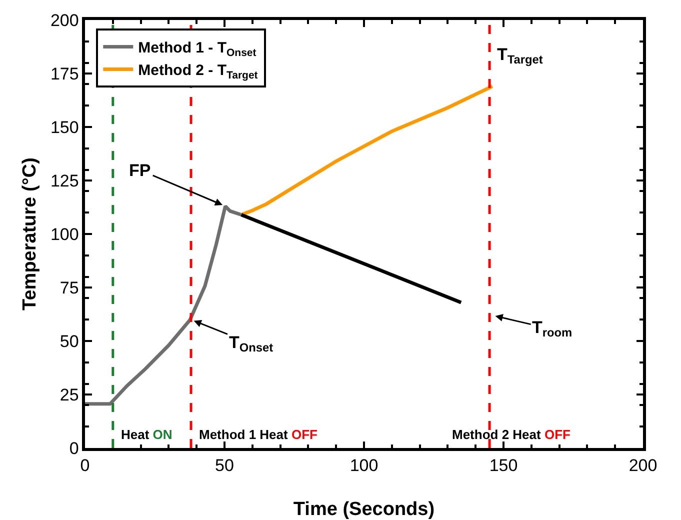 The width and height of the screenshot is (681, 520). I want to click on y-axis-title: Temperature (°C), so click(30, 234).